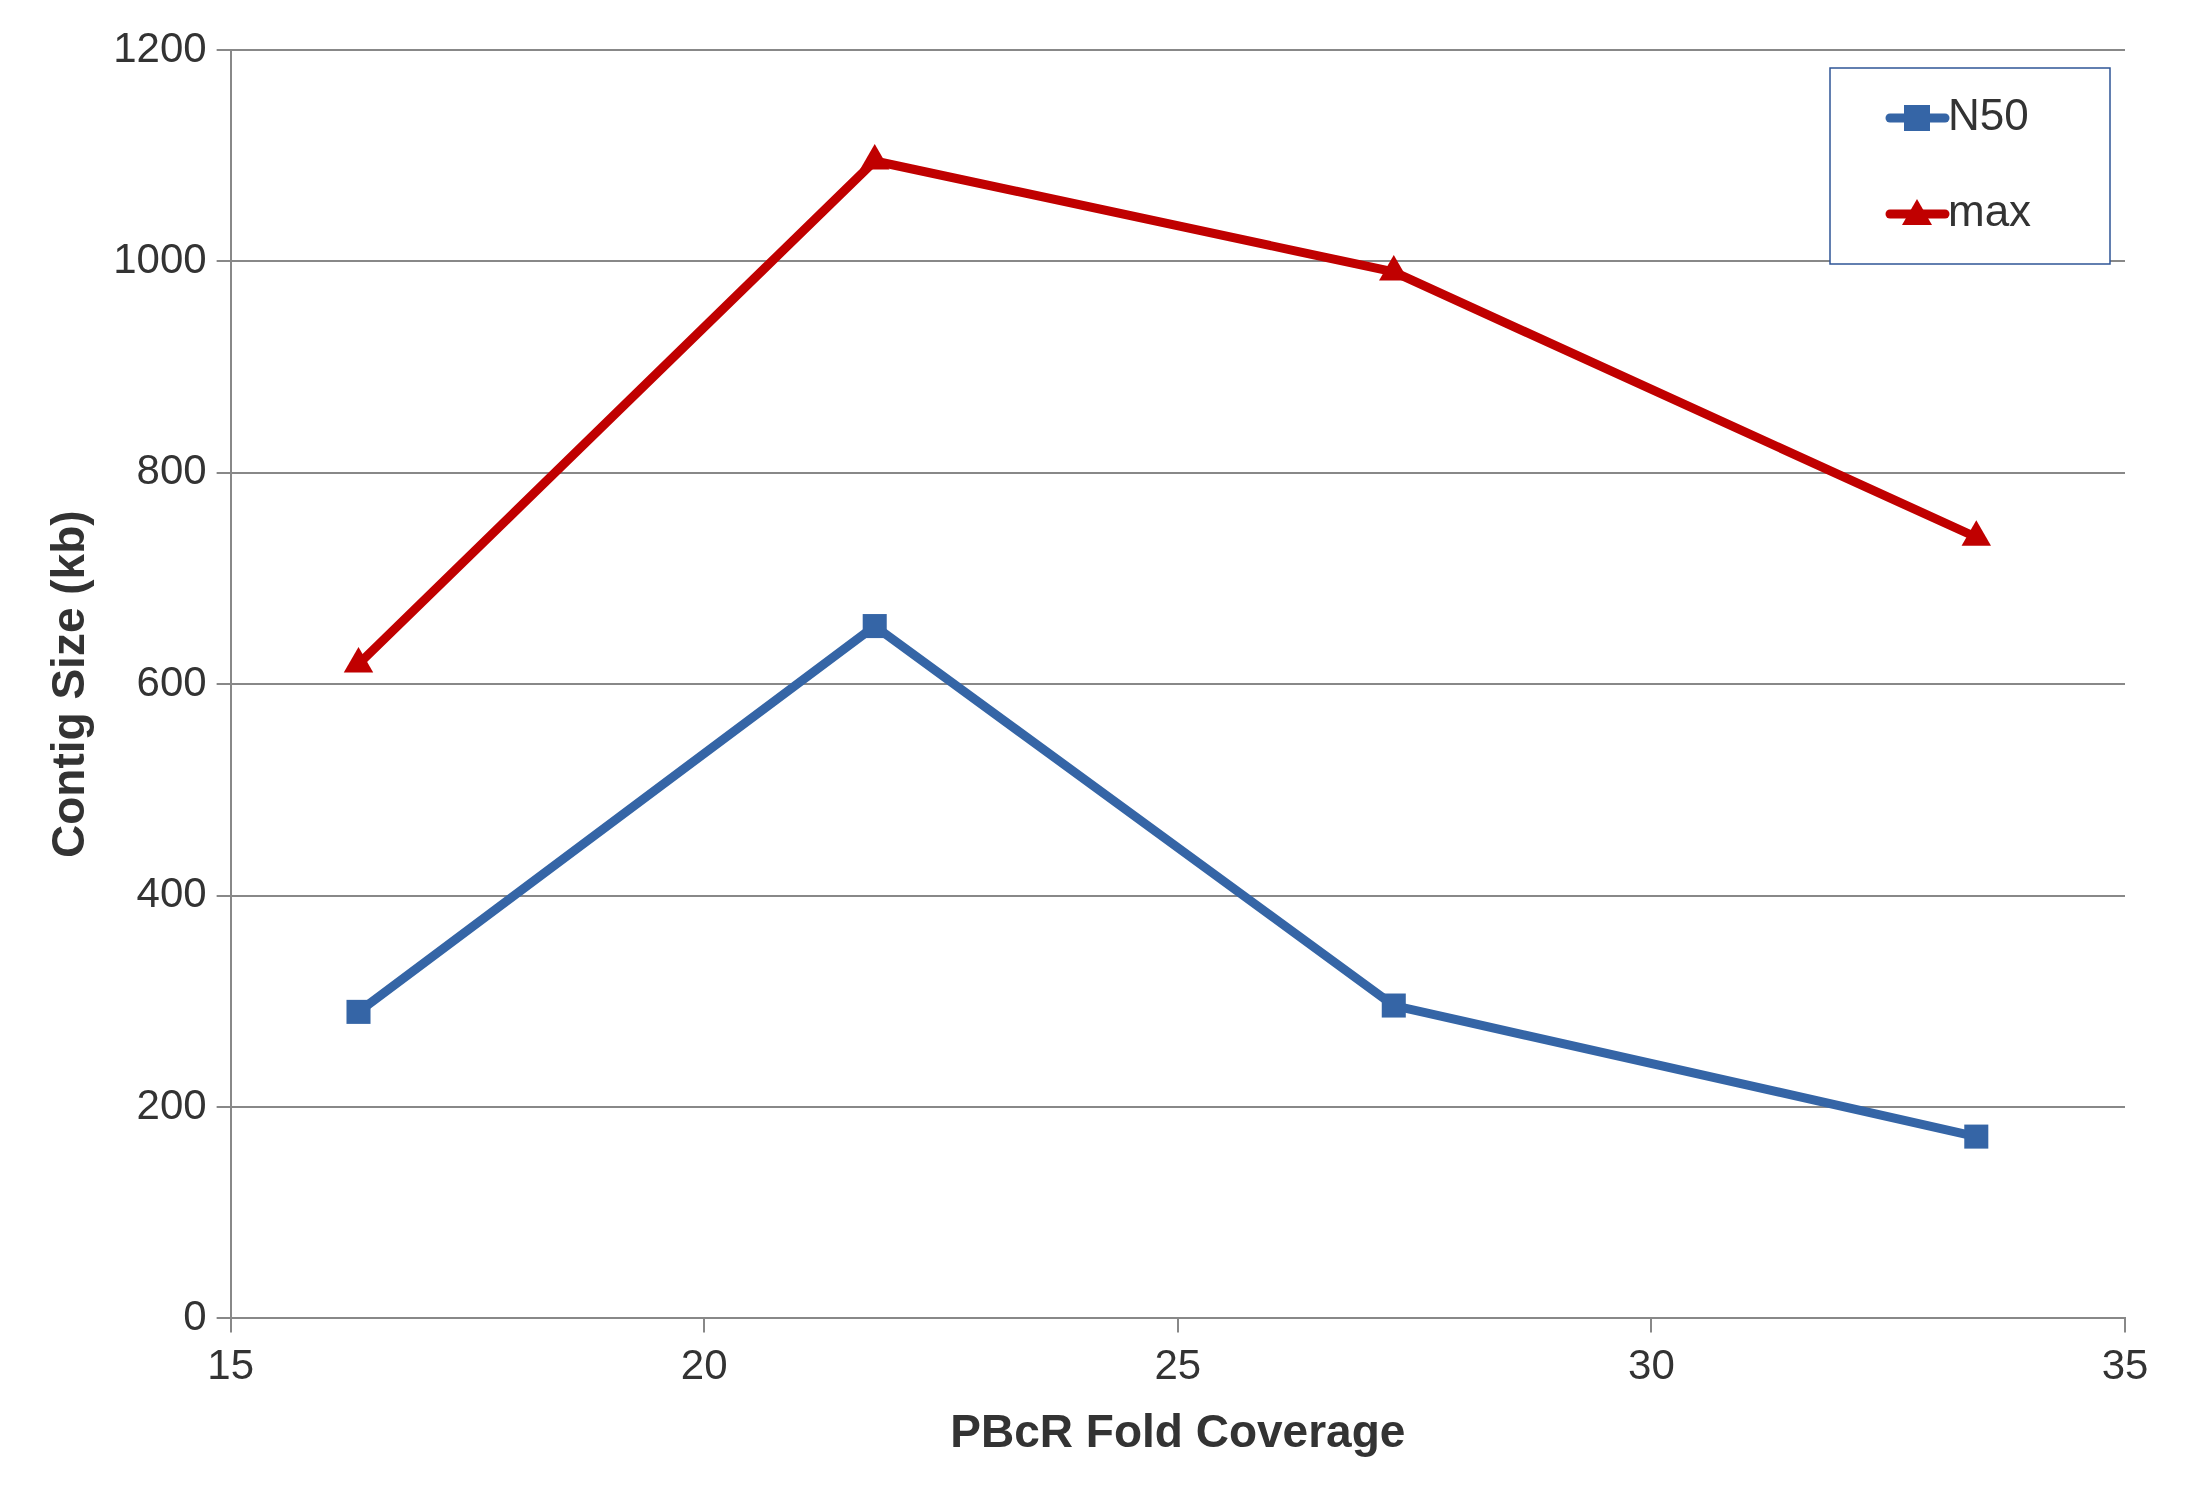  What do you see at coordinates (160, 258) in the screenshot?
I see `y-tick-label: 1000` at bounding box center [160, 258].